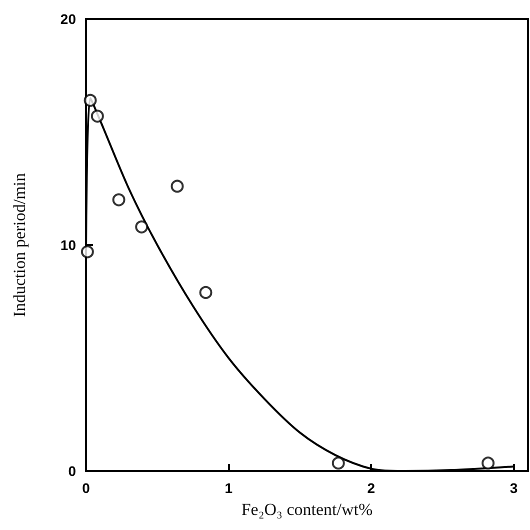 This screenshot has height=530, width=530. Describe the element at coordinates (68, 245) in the screenshot. I see `y-tick-label: 10` at that location.